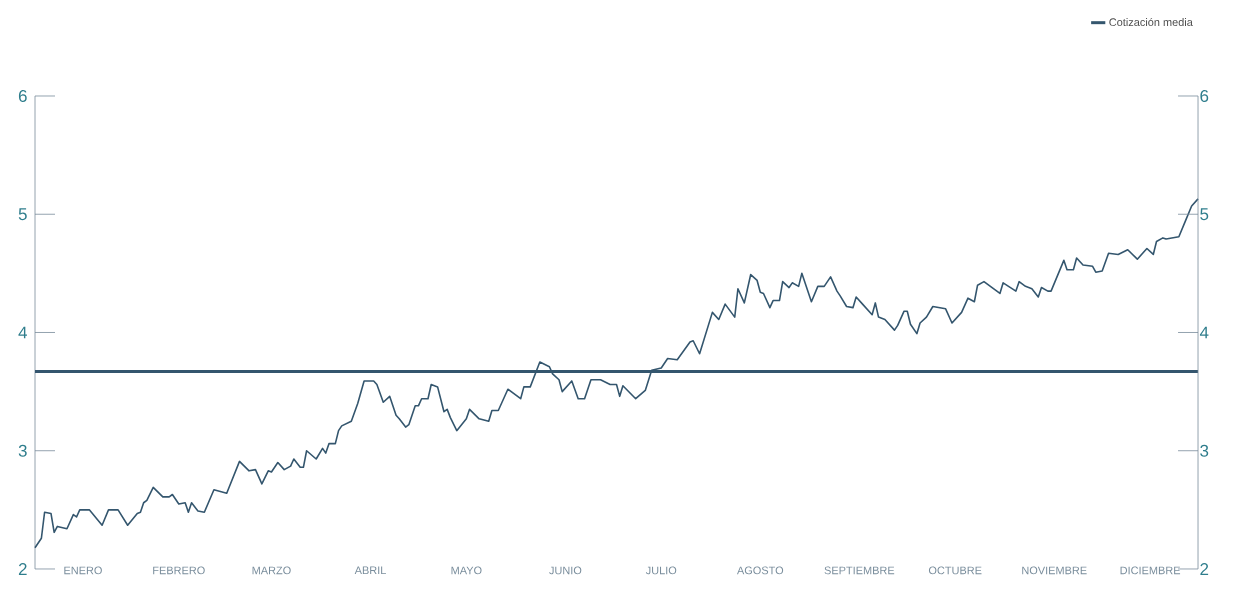  What do you see at coordinates (466, 570) in the screenshot?
I see `x-tick-label: MAYO` at bounding box center [466, 570].